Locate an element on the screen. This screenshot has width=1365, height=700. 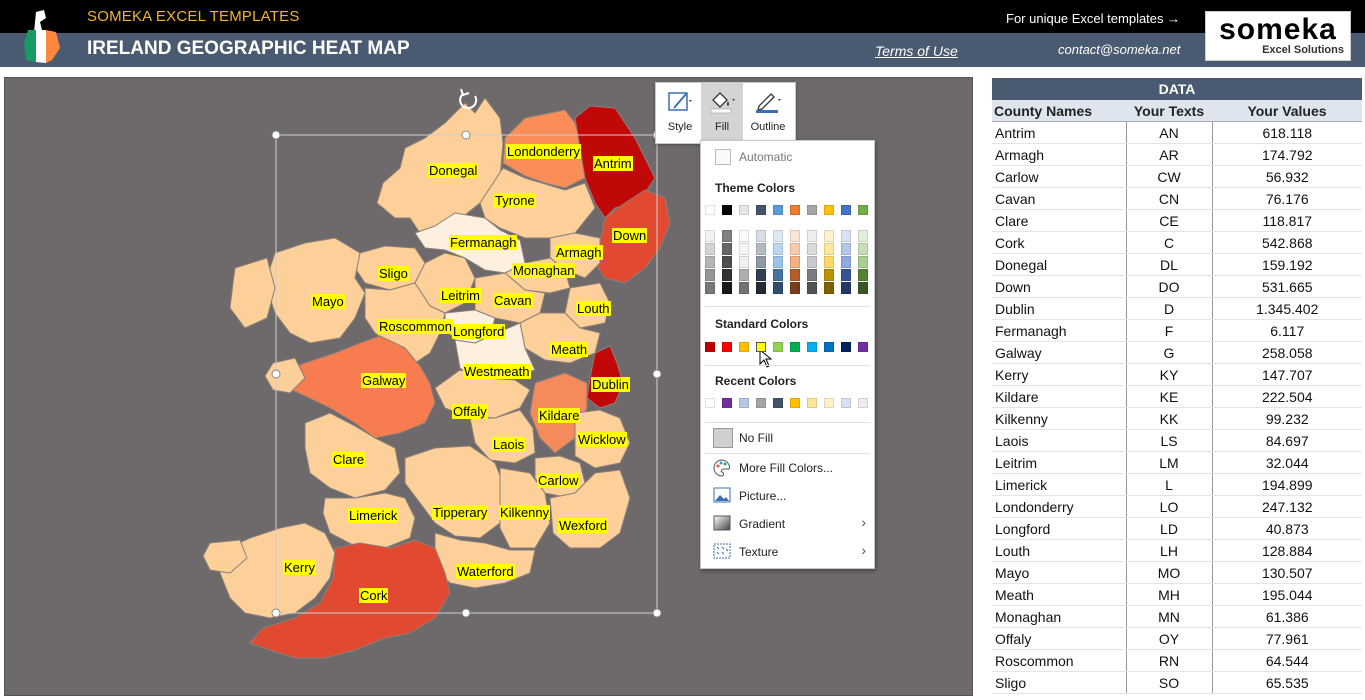
value-cell: 531.665 is located at coordinates (1287, 286).